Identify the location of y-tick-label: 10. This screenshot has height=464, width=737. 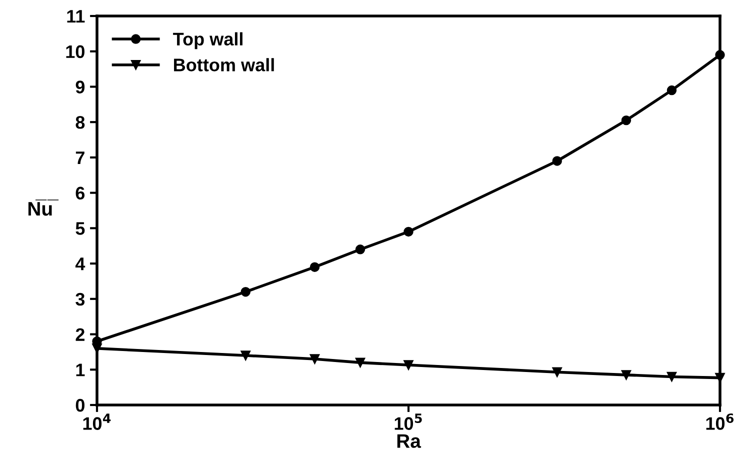
(75, 51).